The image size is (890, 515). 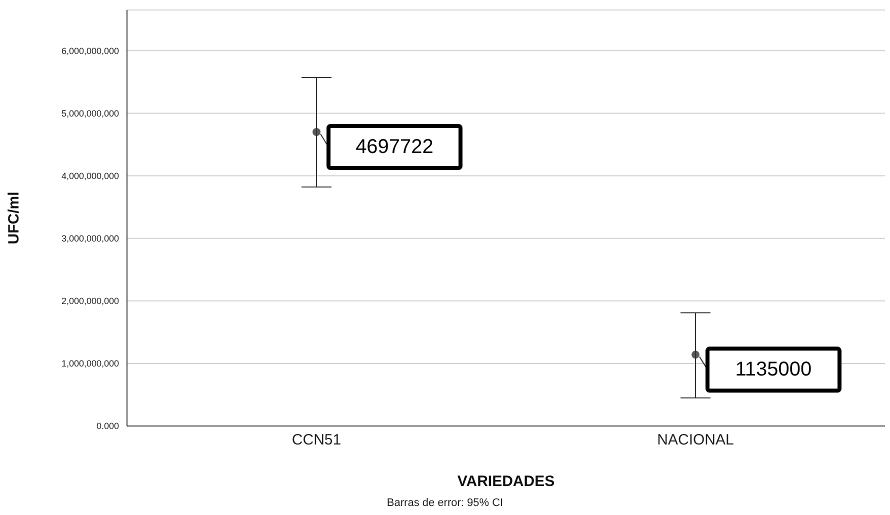 What do you see at coordinates (90, 51) in the screenshot?
I see `y-tick-label: 6,000,000,000` at bounding box center [90, 51].